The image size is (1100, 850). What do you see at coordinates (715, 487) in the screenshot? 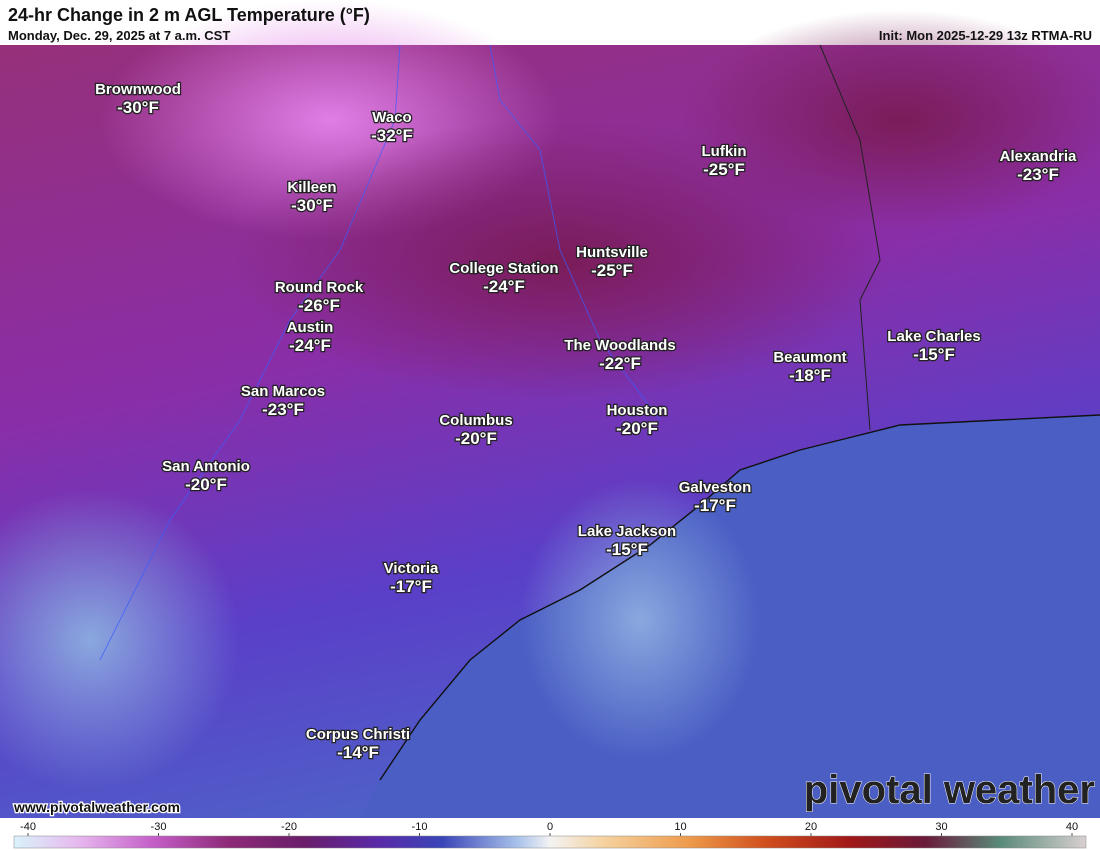
I see `city-name: Galveston` at bounding box center [715, 487].